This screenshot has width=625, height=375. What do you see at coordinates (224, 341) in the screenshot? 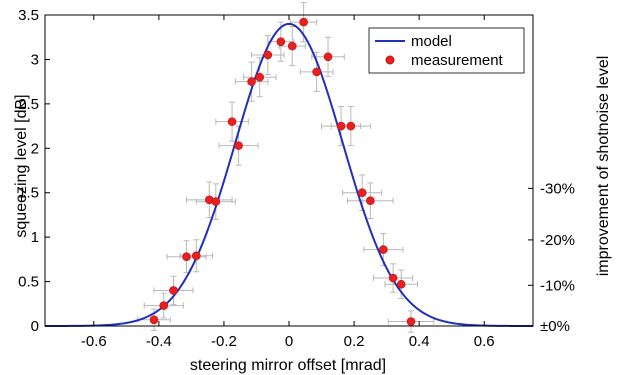
I see `x-tick-label: -0.2` at bounding box center [224, 341].